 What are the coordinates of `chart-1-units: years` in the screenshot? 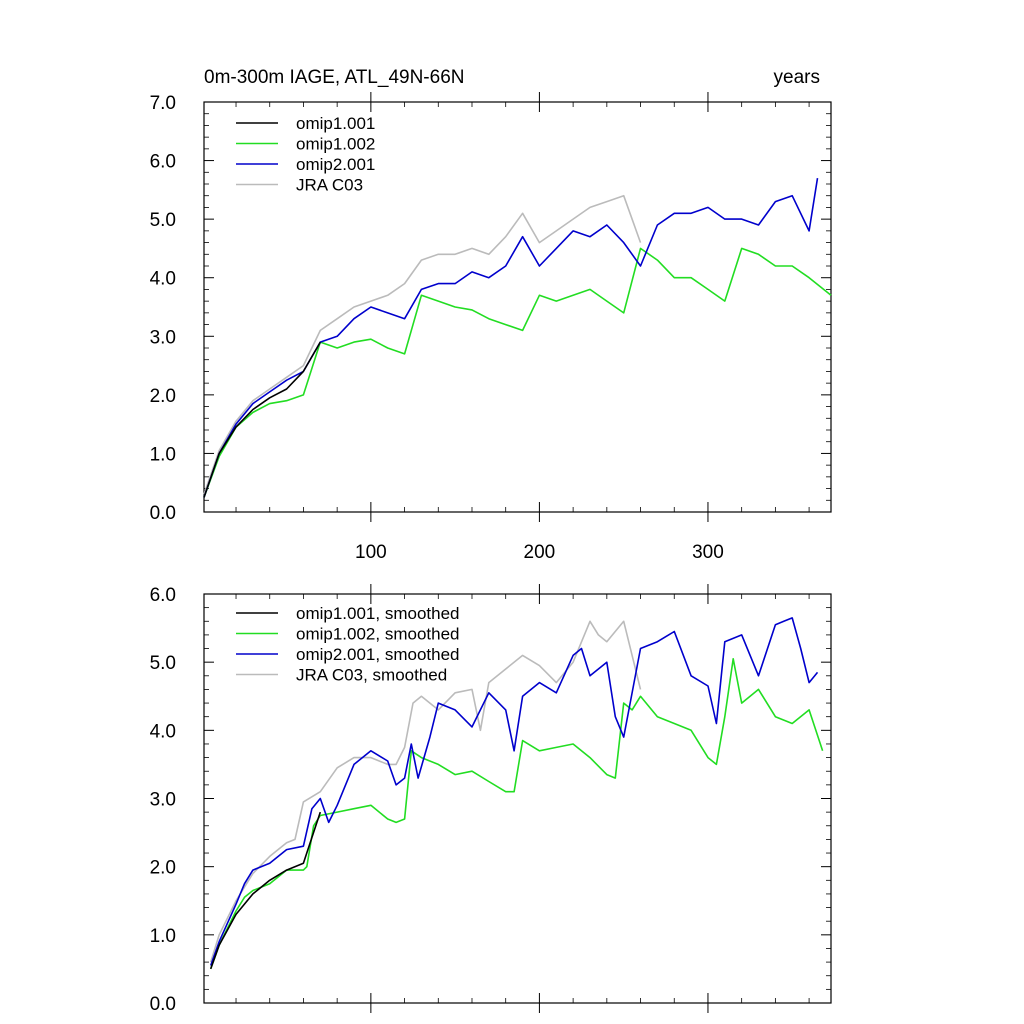 It's located at (797, 77).